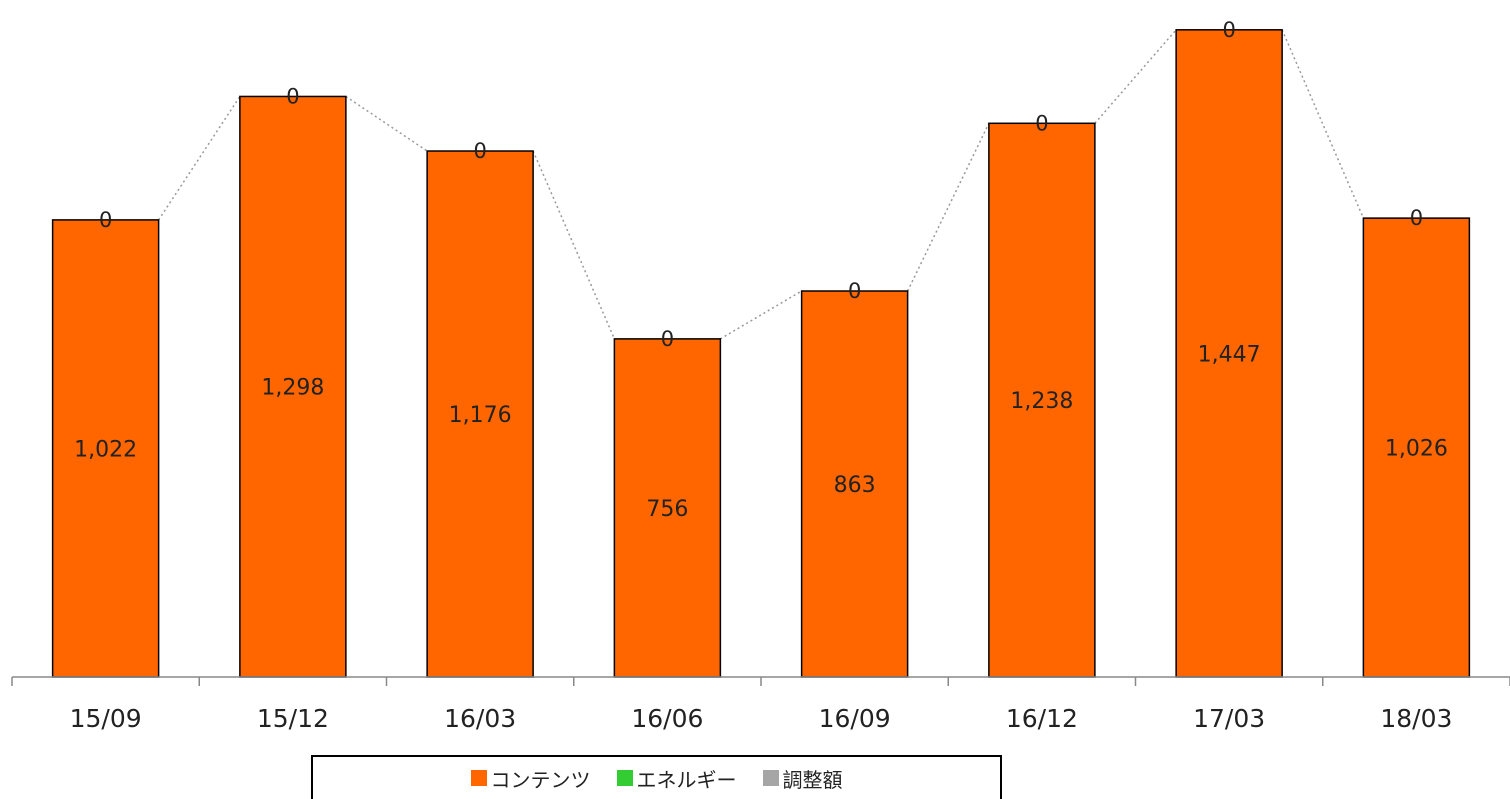 The width and height of the screenshot is (1510, 799). I want to click on data-label-17-03: 1,447, so click(1229, 354).